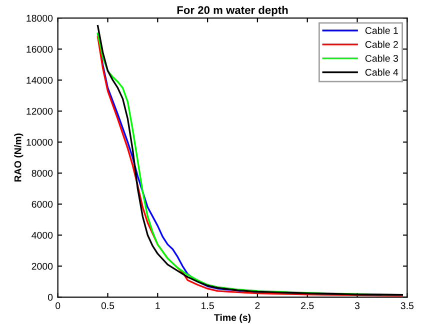  What do you see at coordinates (42, 235) in the screenshot?
I see `y-tick-label: 4000` at bounding box center [42, 235].